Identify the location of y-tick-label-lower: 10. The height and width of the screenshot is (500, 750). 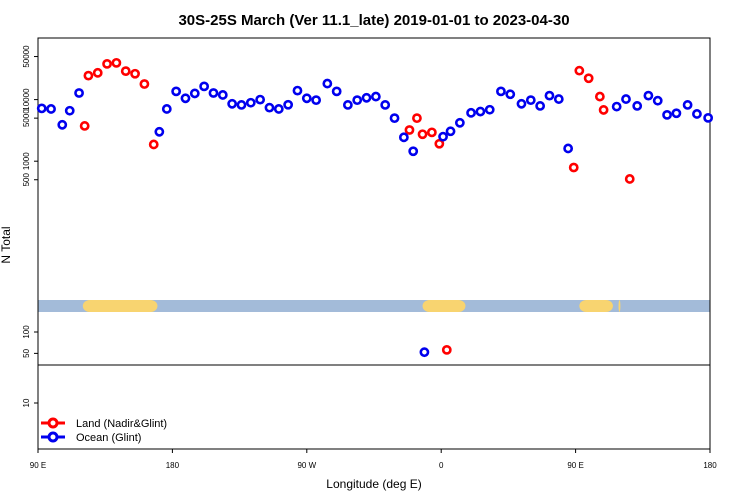
(26, 402).